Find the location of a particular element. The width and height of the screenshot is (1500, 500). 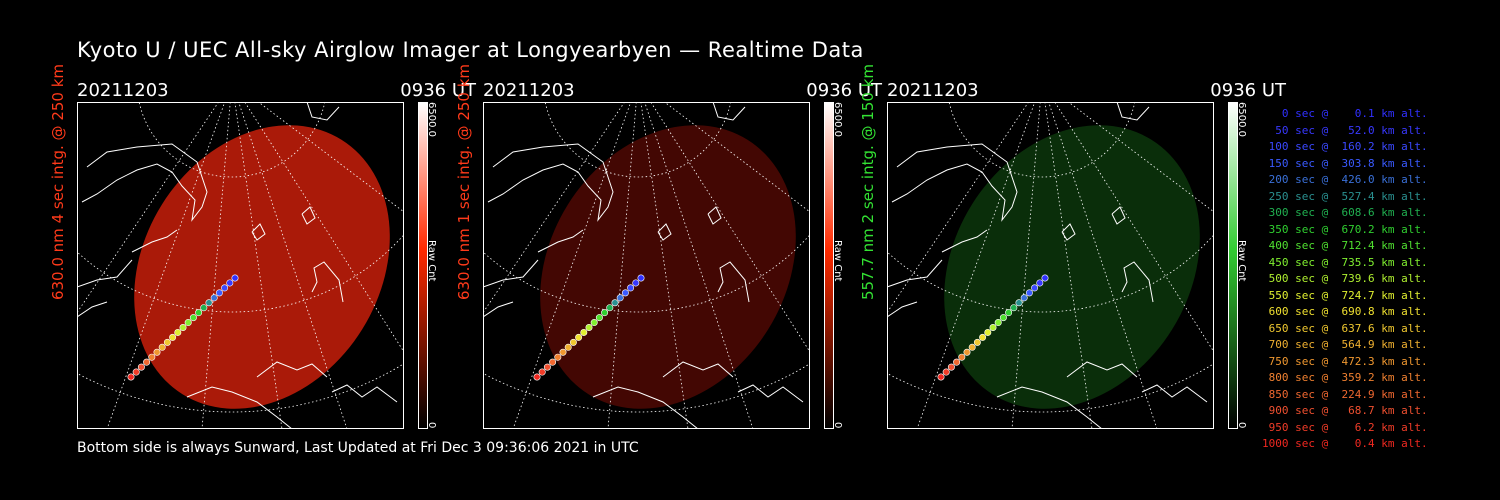

panel-ylabel: 557.7 nm 2 sec intg. @ 150 km is located at coordinates (868, 182).